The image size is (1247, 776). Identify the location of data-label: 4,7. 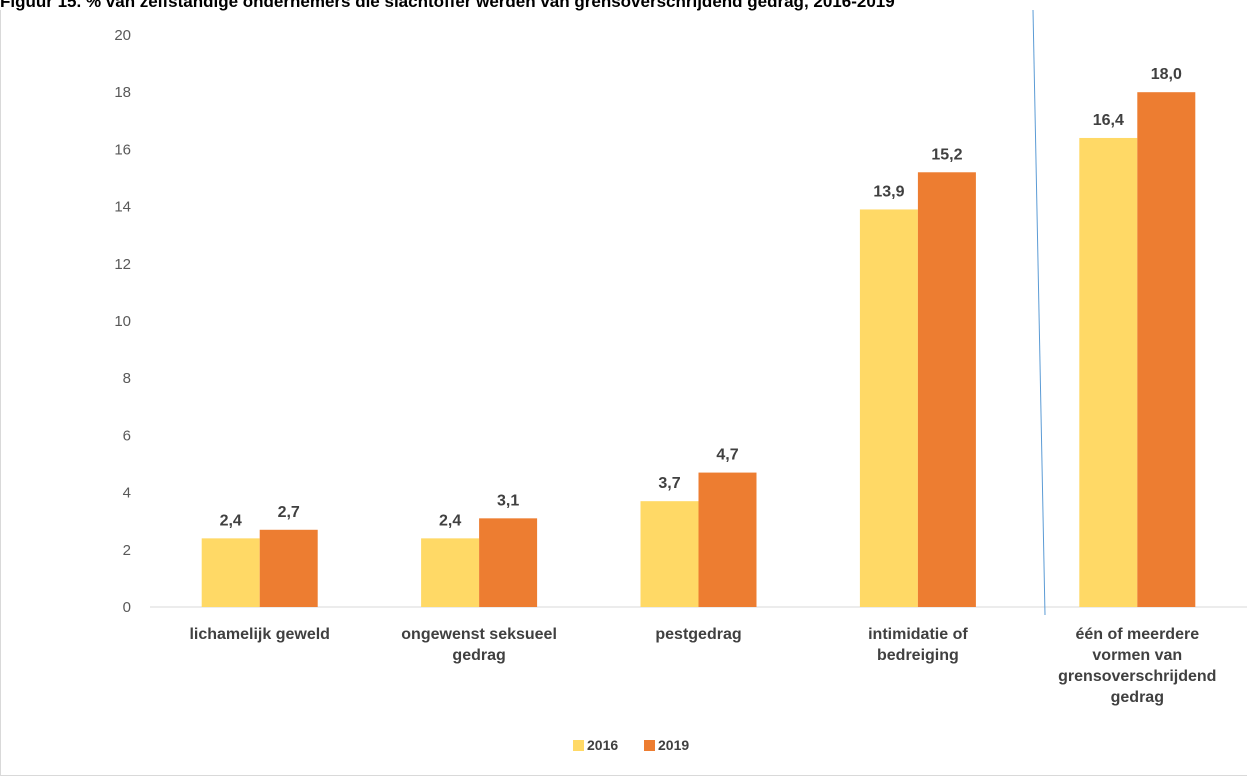
(727, 455).